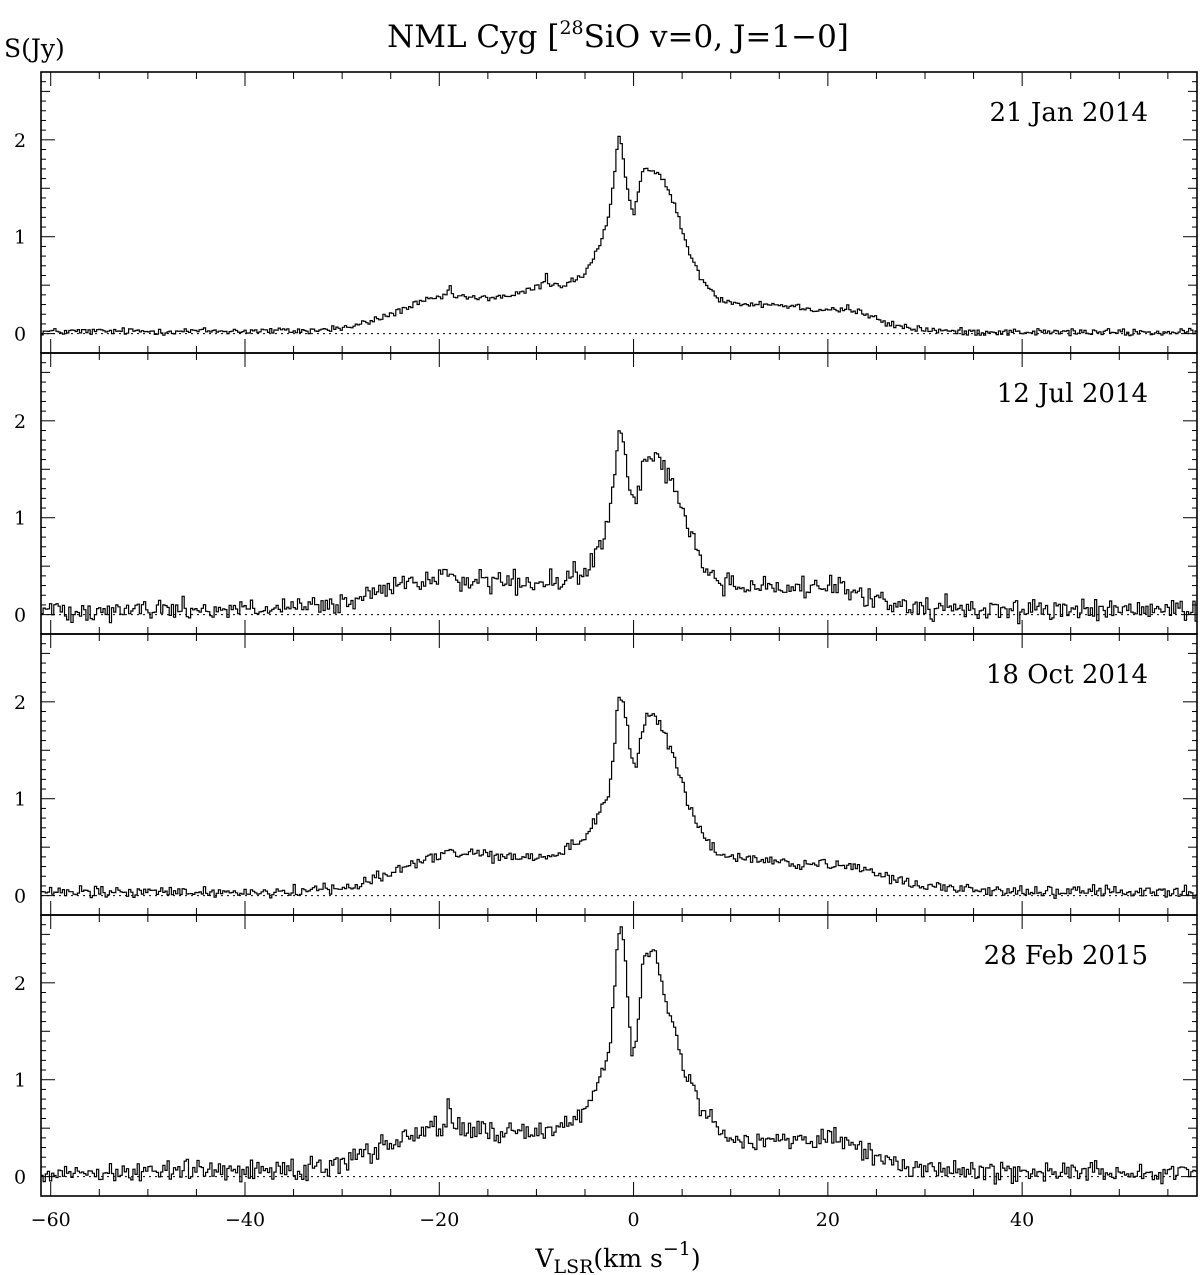 This screenshot has height=1275, width=1200. What do you see at coordinates (571, 28) in the screenshot?
I see `title-superscript: 28` at bounding box center [571, 28].